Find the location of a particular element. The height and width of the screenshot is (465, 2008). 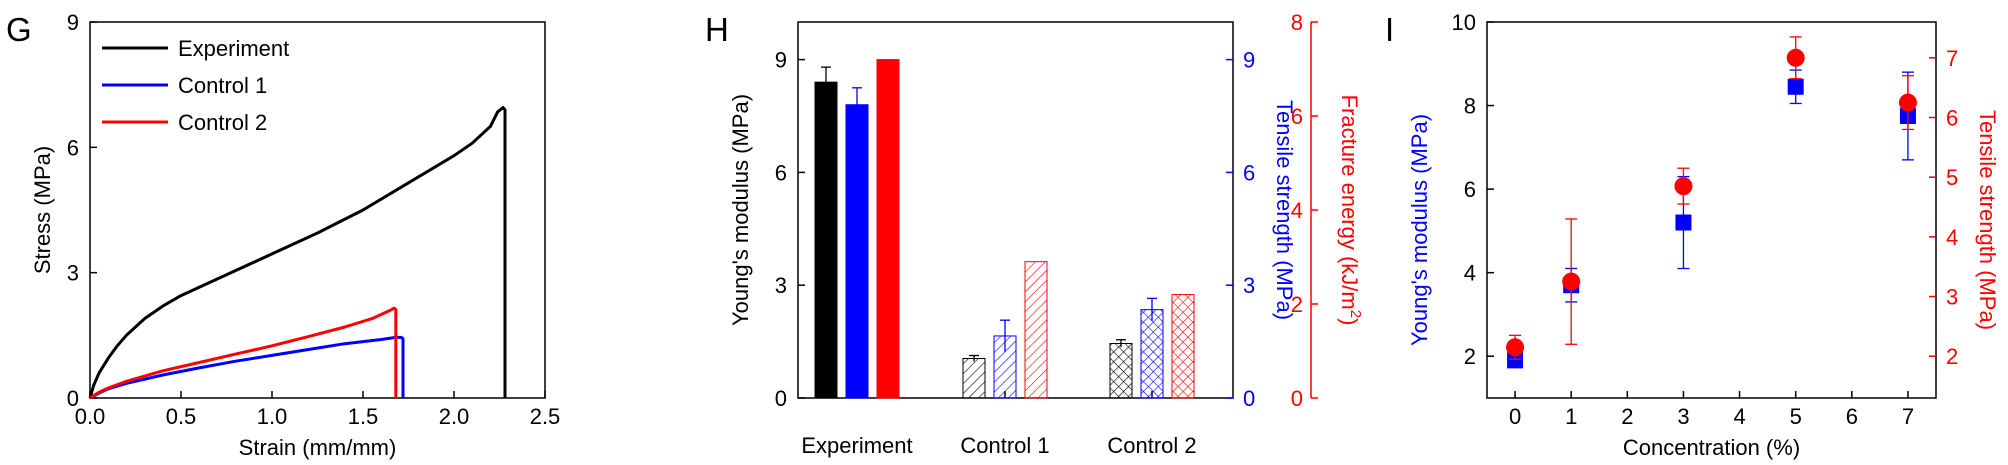

y-tick-label-offset: 2 is located at coordinates (1297, 304).